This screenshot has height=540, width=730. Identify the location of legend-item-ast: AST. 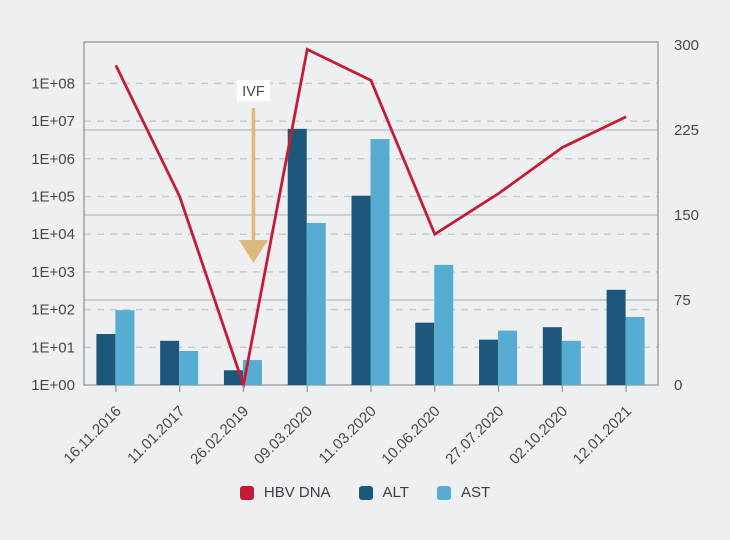
(463, 492).